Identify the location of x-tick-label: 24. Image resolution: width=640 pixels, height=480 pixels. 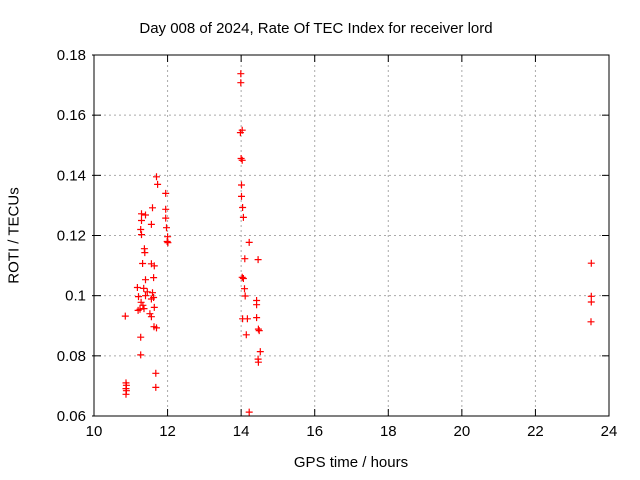
(609, 431).